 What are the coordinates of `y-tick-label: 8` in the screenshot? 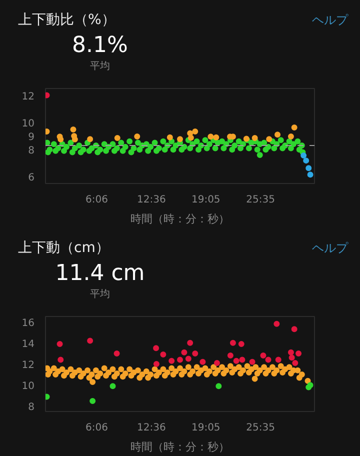 It's located at (31, 408).